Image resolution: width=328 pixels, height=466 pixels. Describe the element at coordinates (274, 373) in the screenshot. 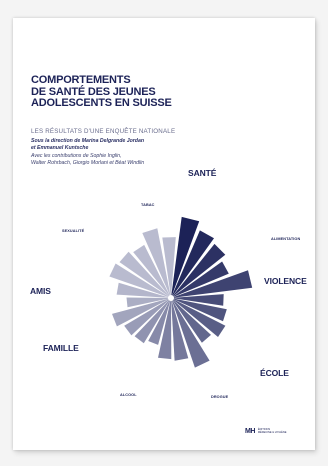

I see `label-ecole: ÉCOLE` at that location.